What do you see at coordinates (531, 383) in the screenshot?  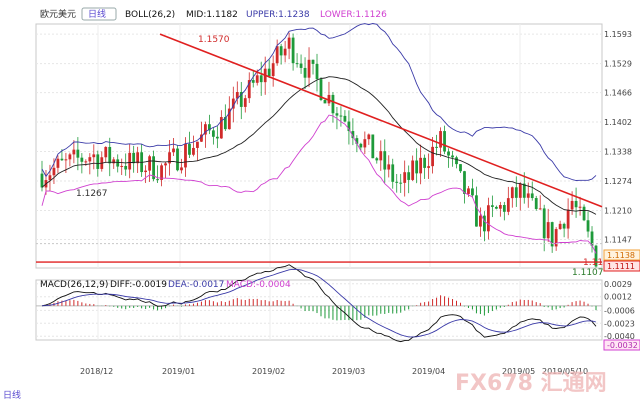 I see `watermark-logo: FX678 汇通网` at bounding box center [531, 383].